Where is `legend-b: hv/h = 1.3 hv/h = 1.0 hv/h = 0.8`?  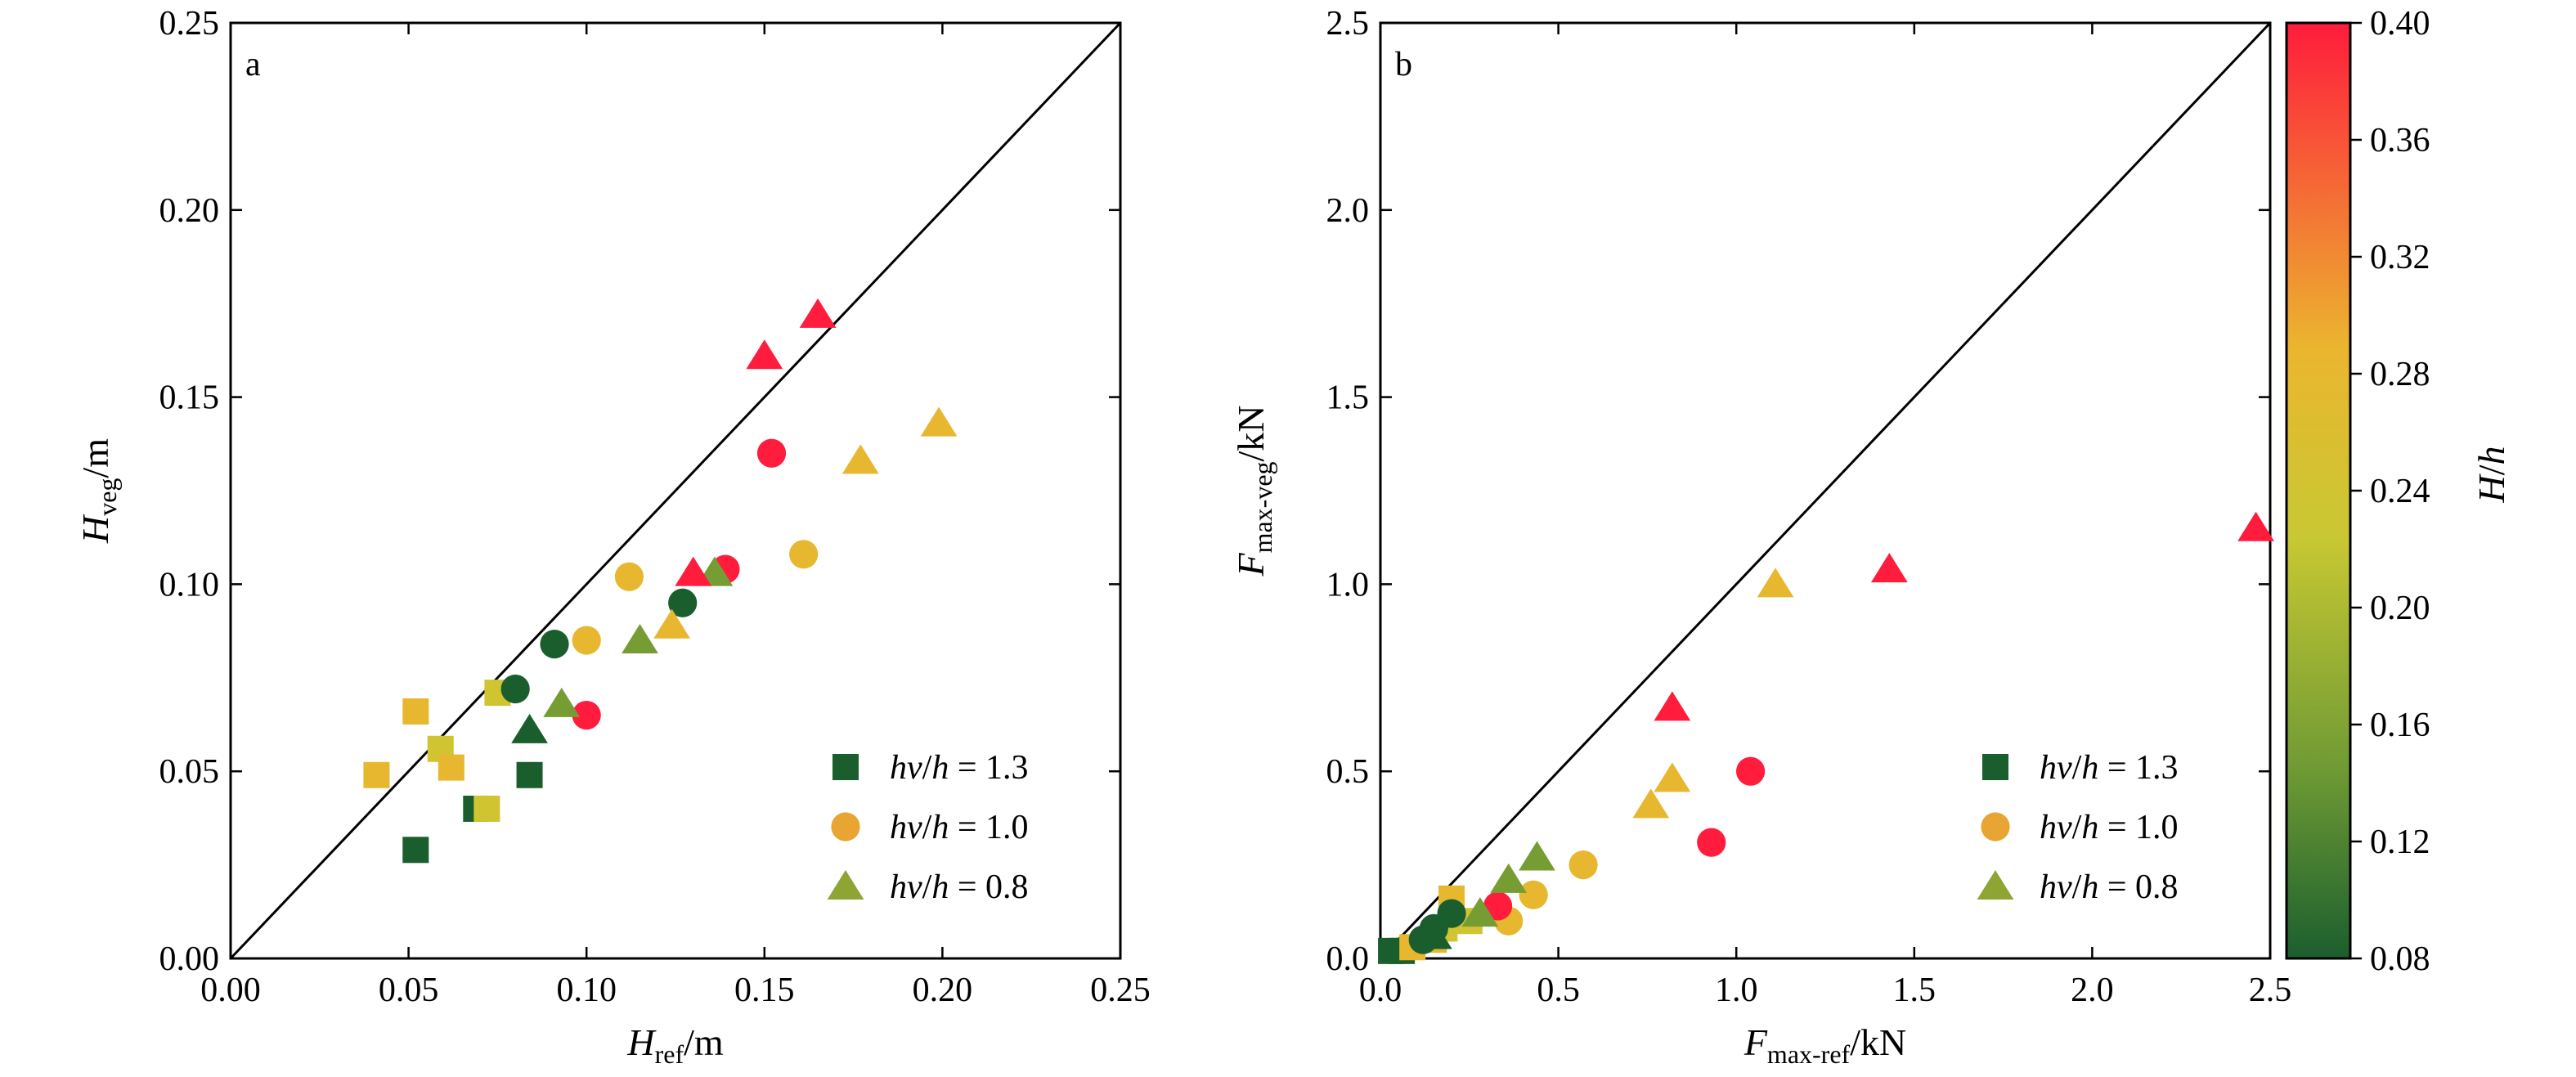 legend-b: hv/h = 1.3 hv/h = 1.0 hv/h = 0.8 is located at coordinates (2078, 827).